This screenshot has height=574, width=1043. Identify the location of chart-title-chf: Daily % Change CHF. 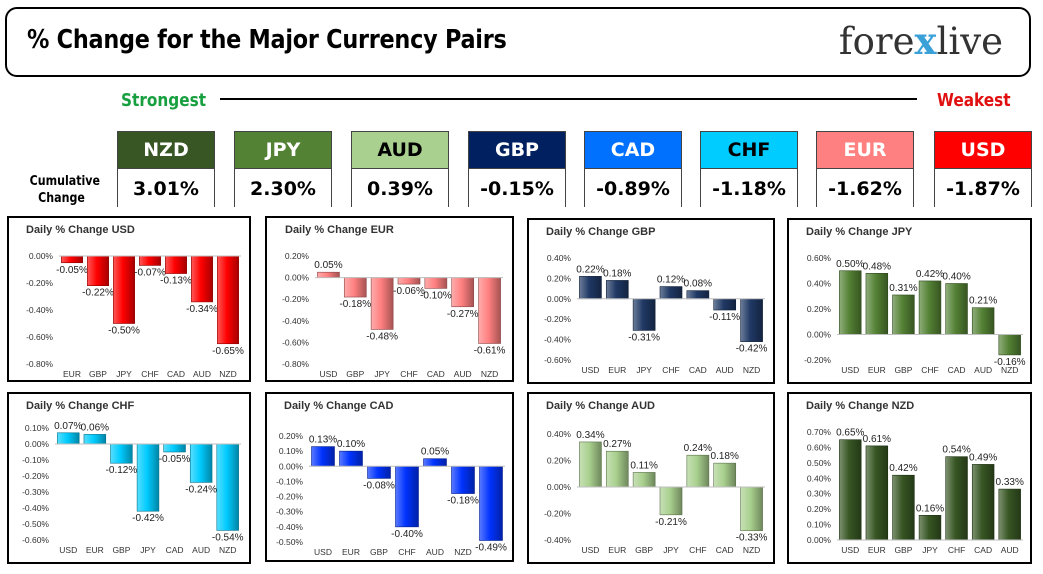
(80, 406).